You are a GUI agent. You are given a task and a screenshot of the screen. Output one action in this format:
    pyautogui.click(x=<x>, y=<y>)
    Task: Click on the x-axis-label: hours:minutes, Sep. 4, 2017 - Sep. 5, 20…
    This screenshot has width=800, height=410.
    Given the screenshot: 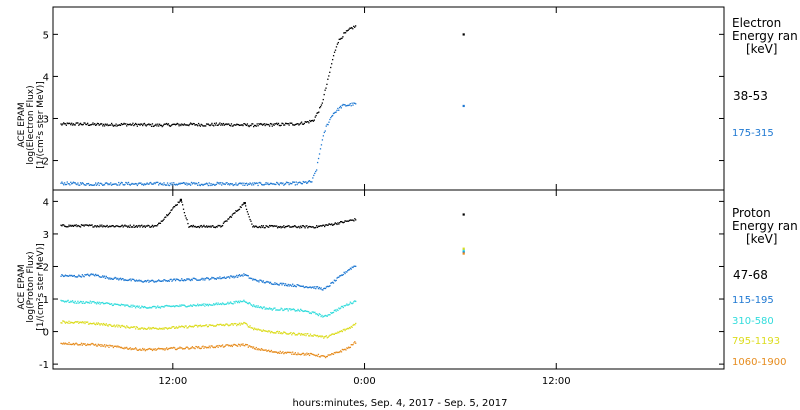 What is the action you would take?
    pyautogui.click(x=399, y=403)
    